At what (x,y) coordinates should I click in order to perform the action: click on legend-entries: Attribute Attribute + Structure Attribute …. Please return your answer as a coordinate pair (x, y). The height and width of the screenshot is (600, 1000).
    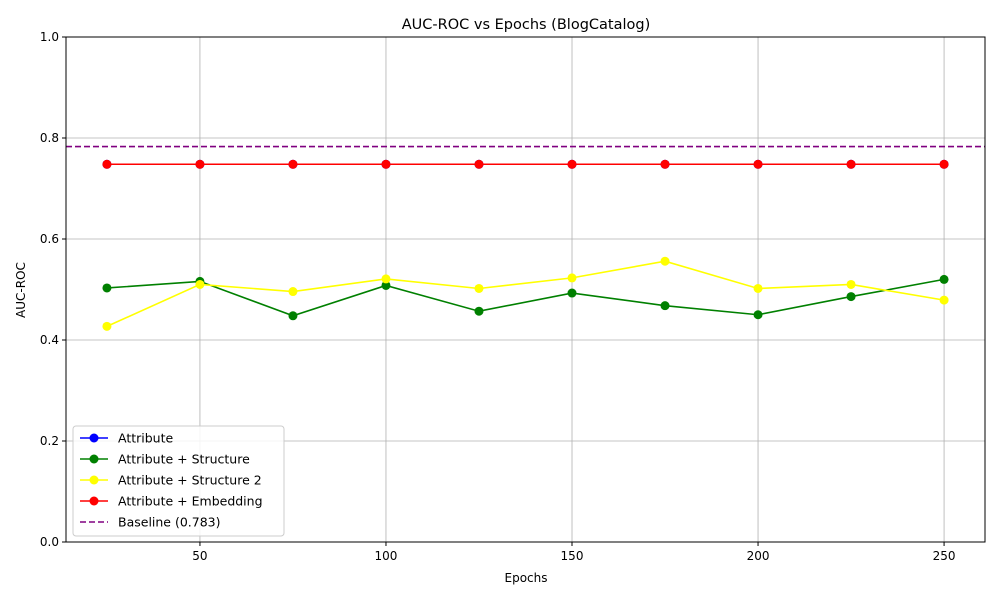
    Looking at the image, I should click on (171, 480).